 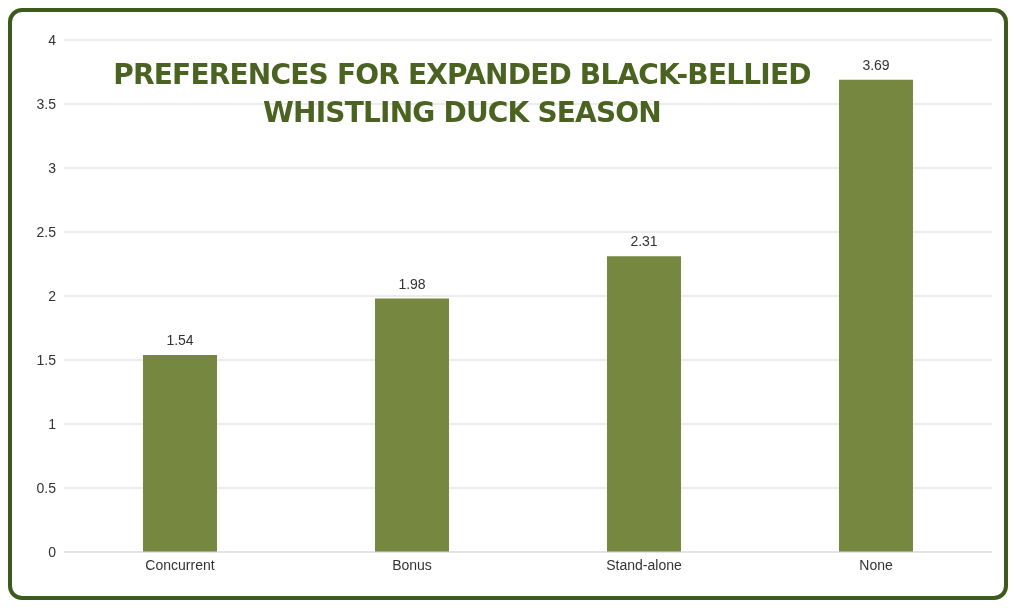 I want to click on y-tick-label: 1.5, so click(x=46, y=359).